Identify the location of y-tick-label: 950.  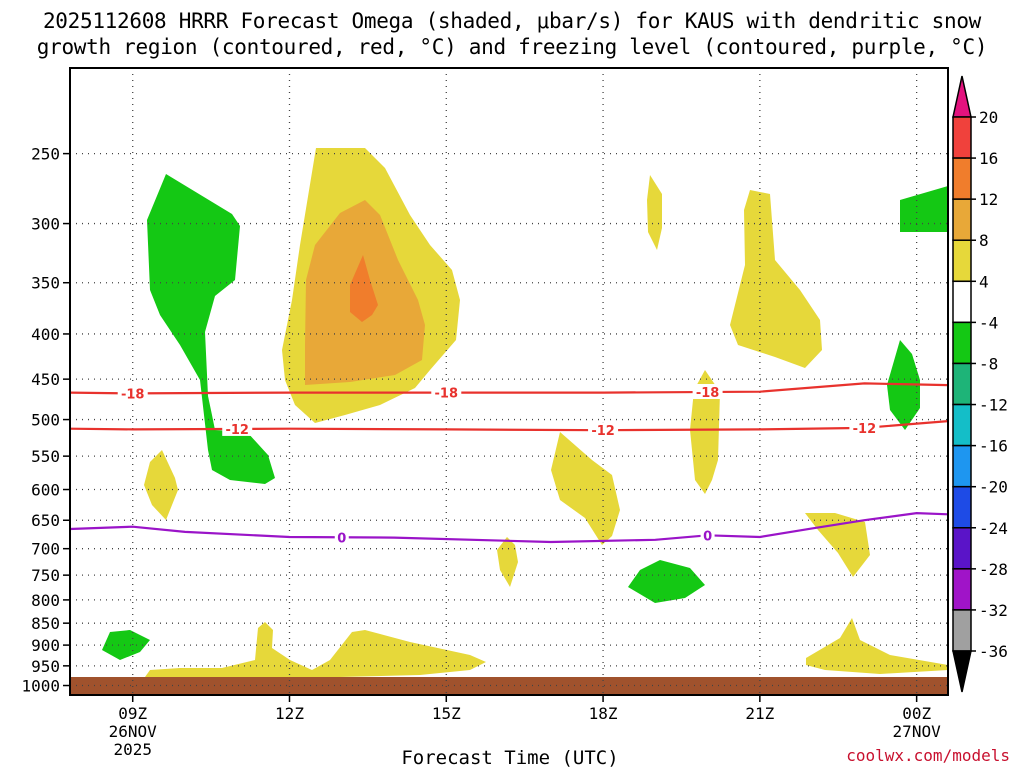
(45, 666).